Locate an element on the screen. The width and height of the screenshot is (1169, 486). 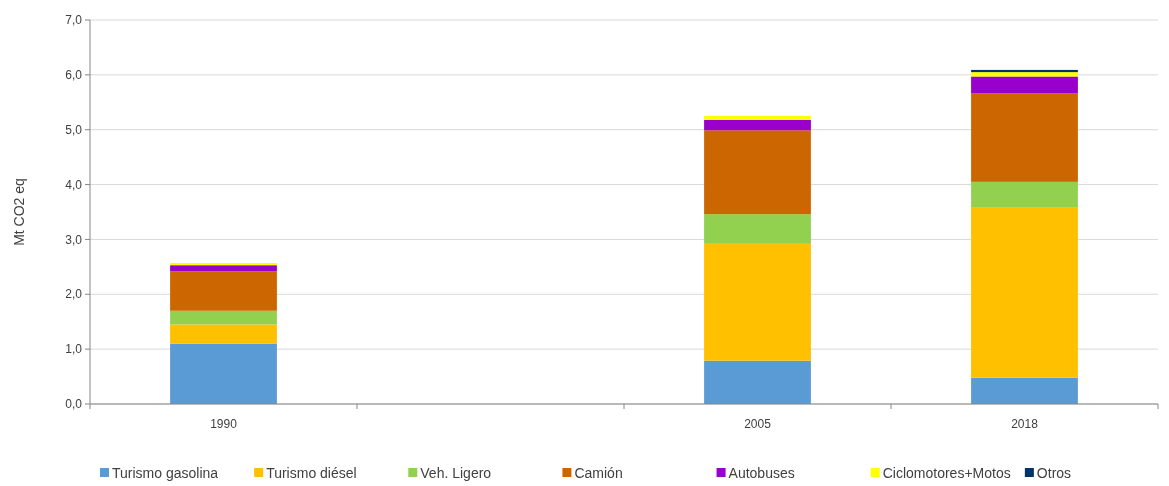
y-tick-label: 4,0 is located at coordinates (74, 184).